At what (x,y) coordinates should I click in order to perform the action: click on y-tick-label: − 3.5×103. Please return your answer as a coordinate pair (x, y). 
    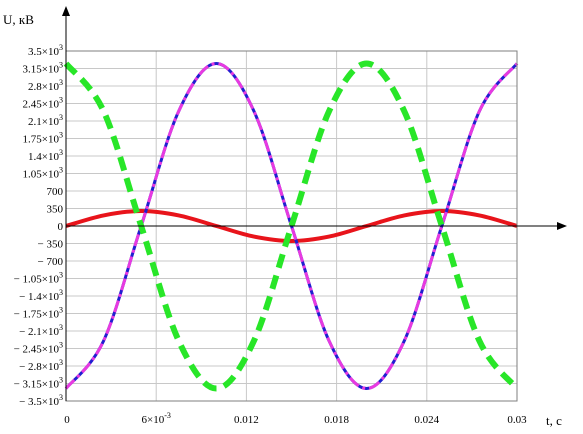
    Looking at the image, I should click on (41, 400).